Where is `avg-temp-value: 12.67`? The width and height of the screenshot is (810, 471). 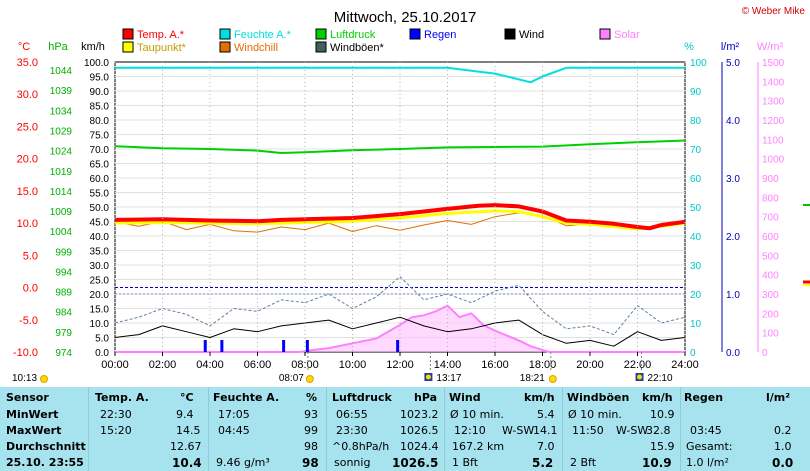
avg-temp-value: 12.67 is located at coordinates (186, 446).